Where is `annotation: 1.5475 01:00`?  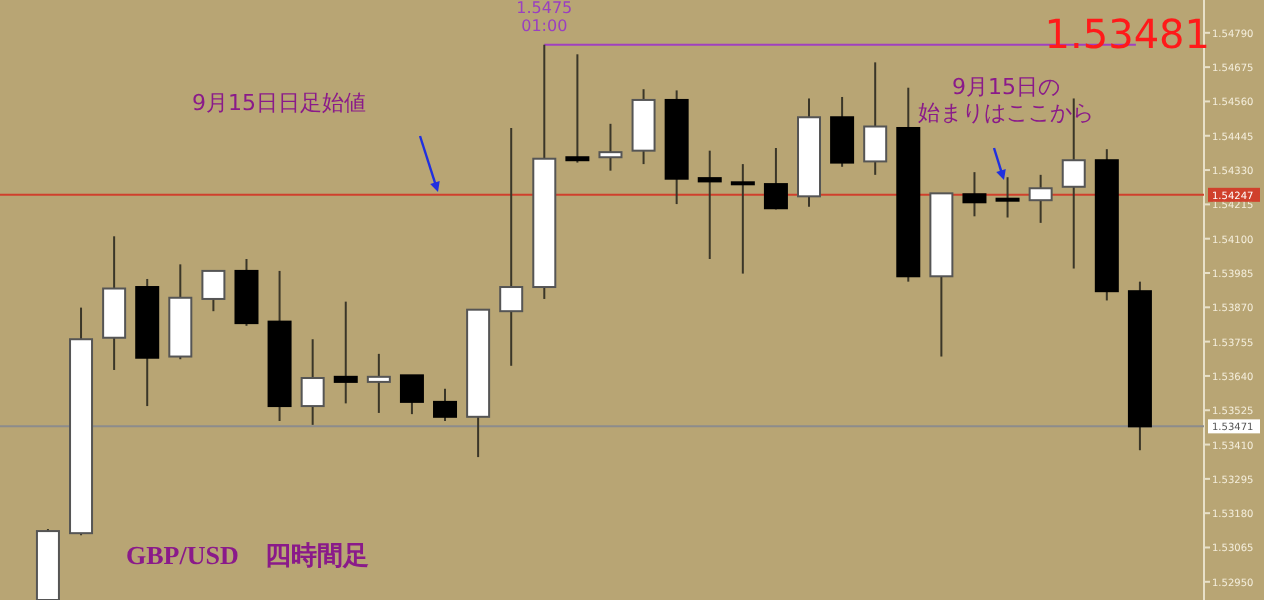 annotation: 1.5475 01:00 is located at coordinates (544, 18).